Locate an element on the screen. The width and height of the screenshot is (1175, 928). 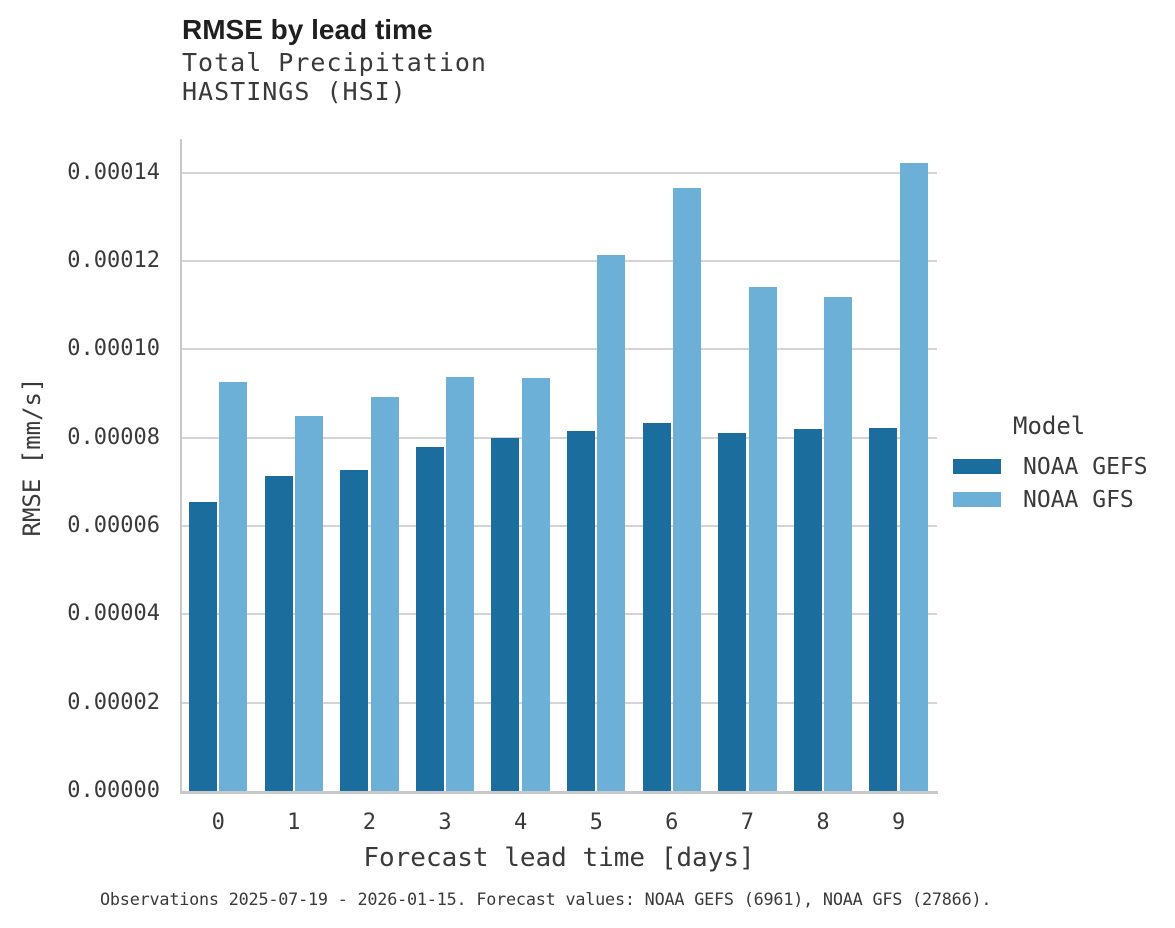
y-tick-label: 0.00000 is located at coordinates (113, 790).